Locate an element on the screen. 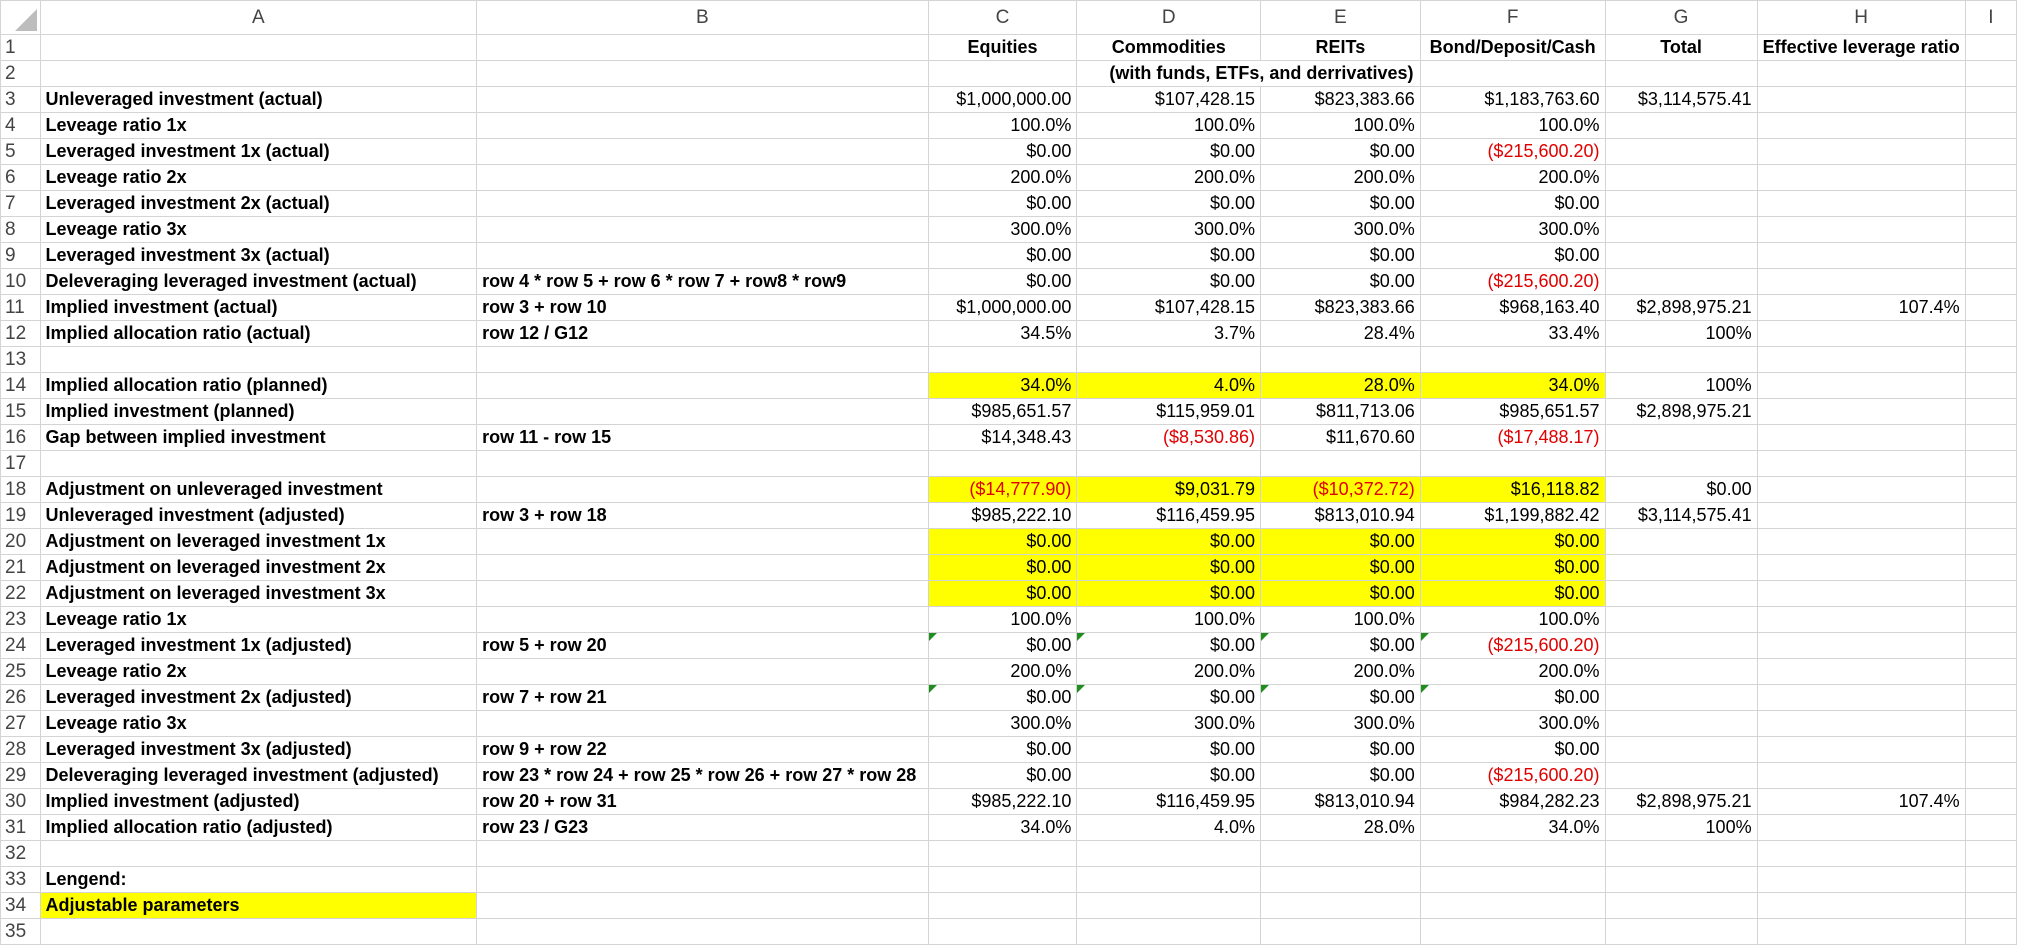  row-header: 3 is located at coordinates (20, 99).